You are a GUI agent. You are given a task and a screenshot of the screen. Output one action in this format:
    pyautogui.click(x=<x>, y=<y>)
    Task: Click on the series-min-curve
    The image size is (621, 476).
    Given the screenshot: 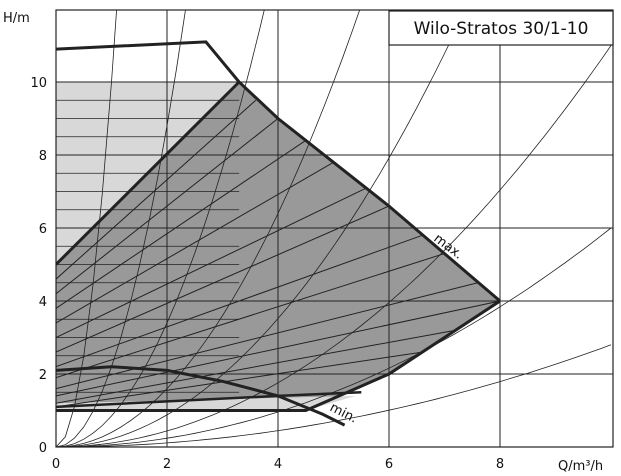 What is the action you would take?
    pyautogui.click(x=201, y=396)
    